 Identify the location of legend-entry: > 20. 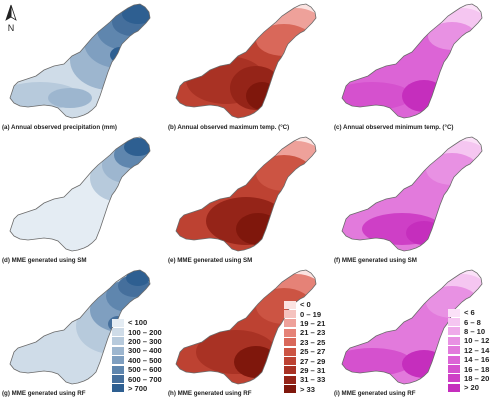
(468, 387).